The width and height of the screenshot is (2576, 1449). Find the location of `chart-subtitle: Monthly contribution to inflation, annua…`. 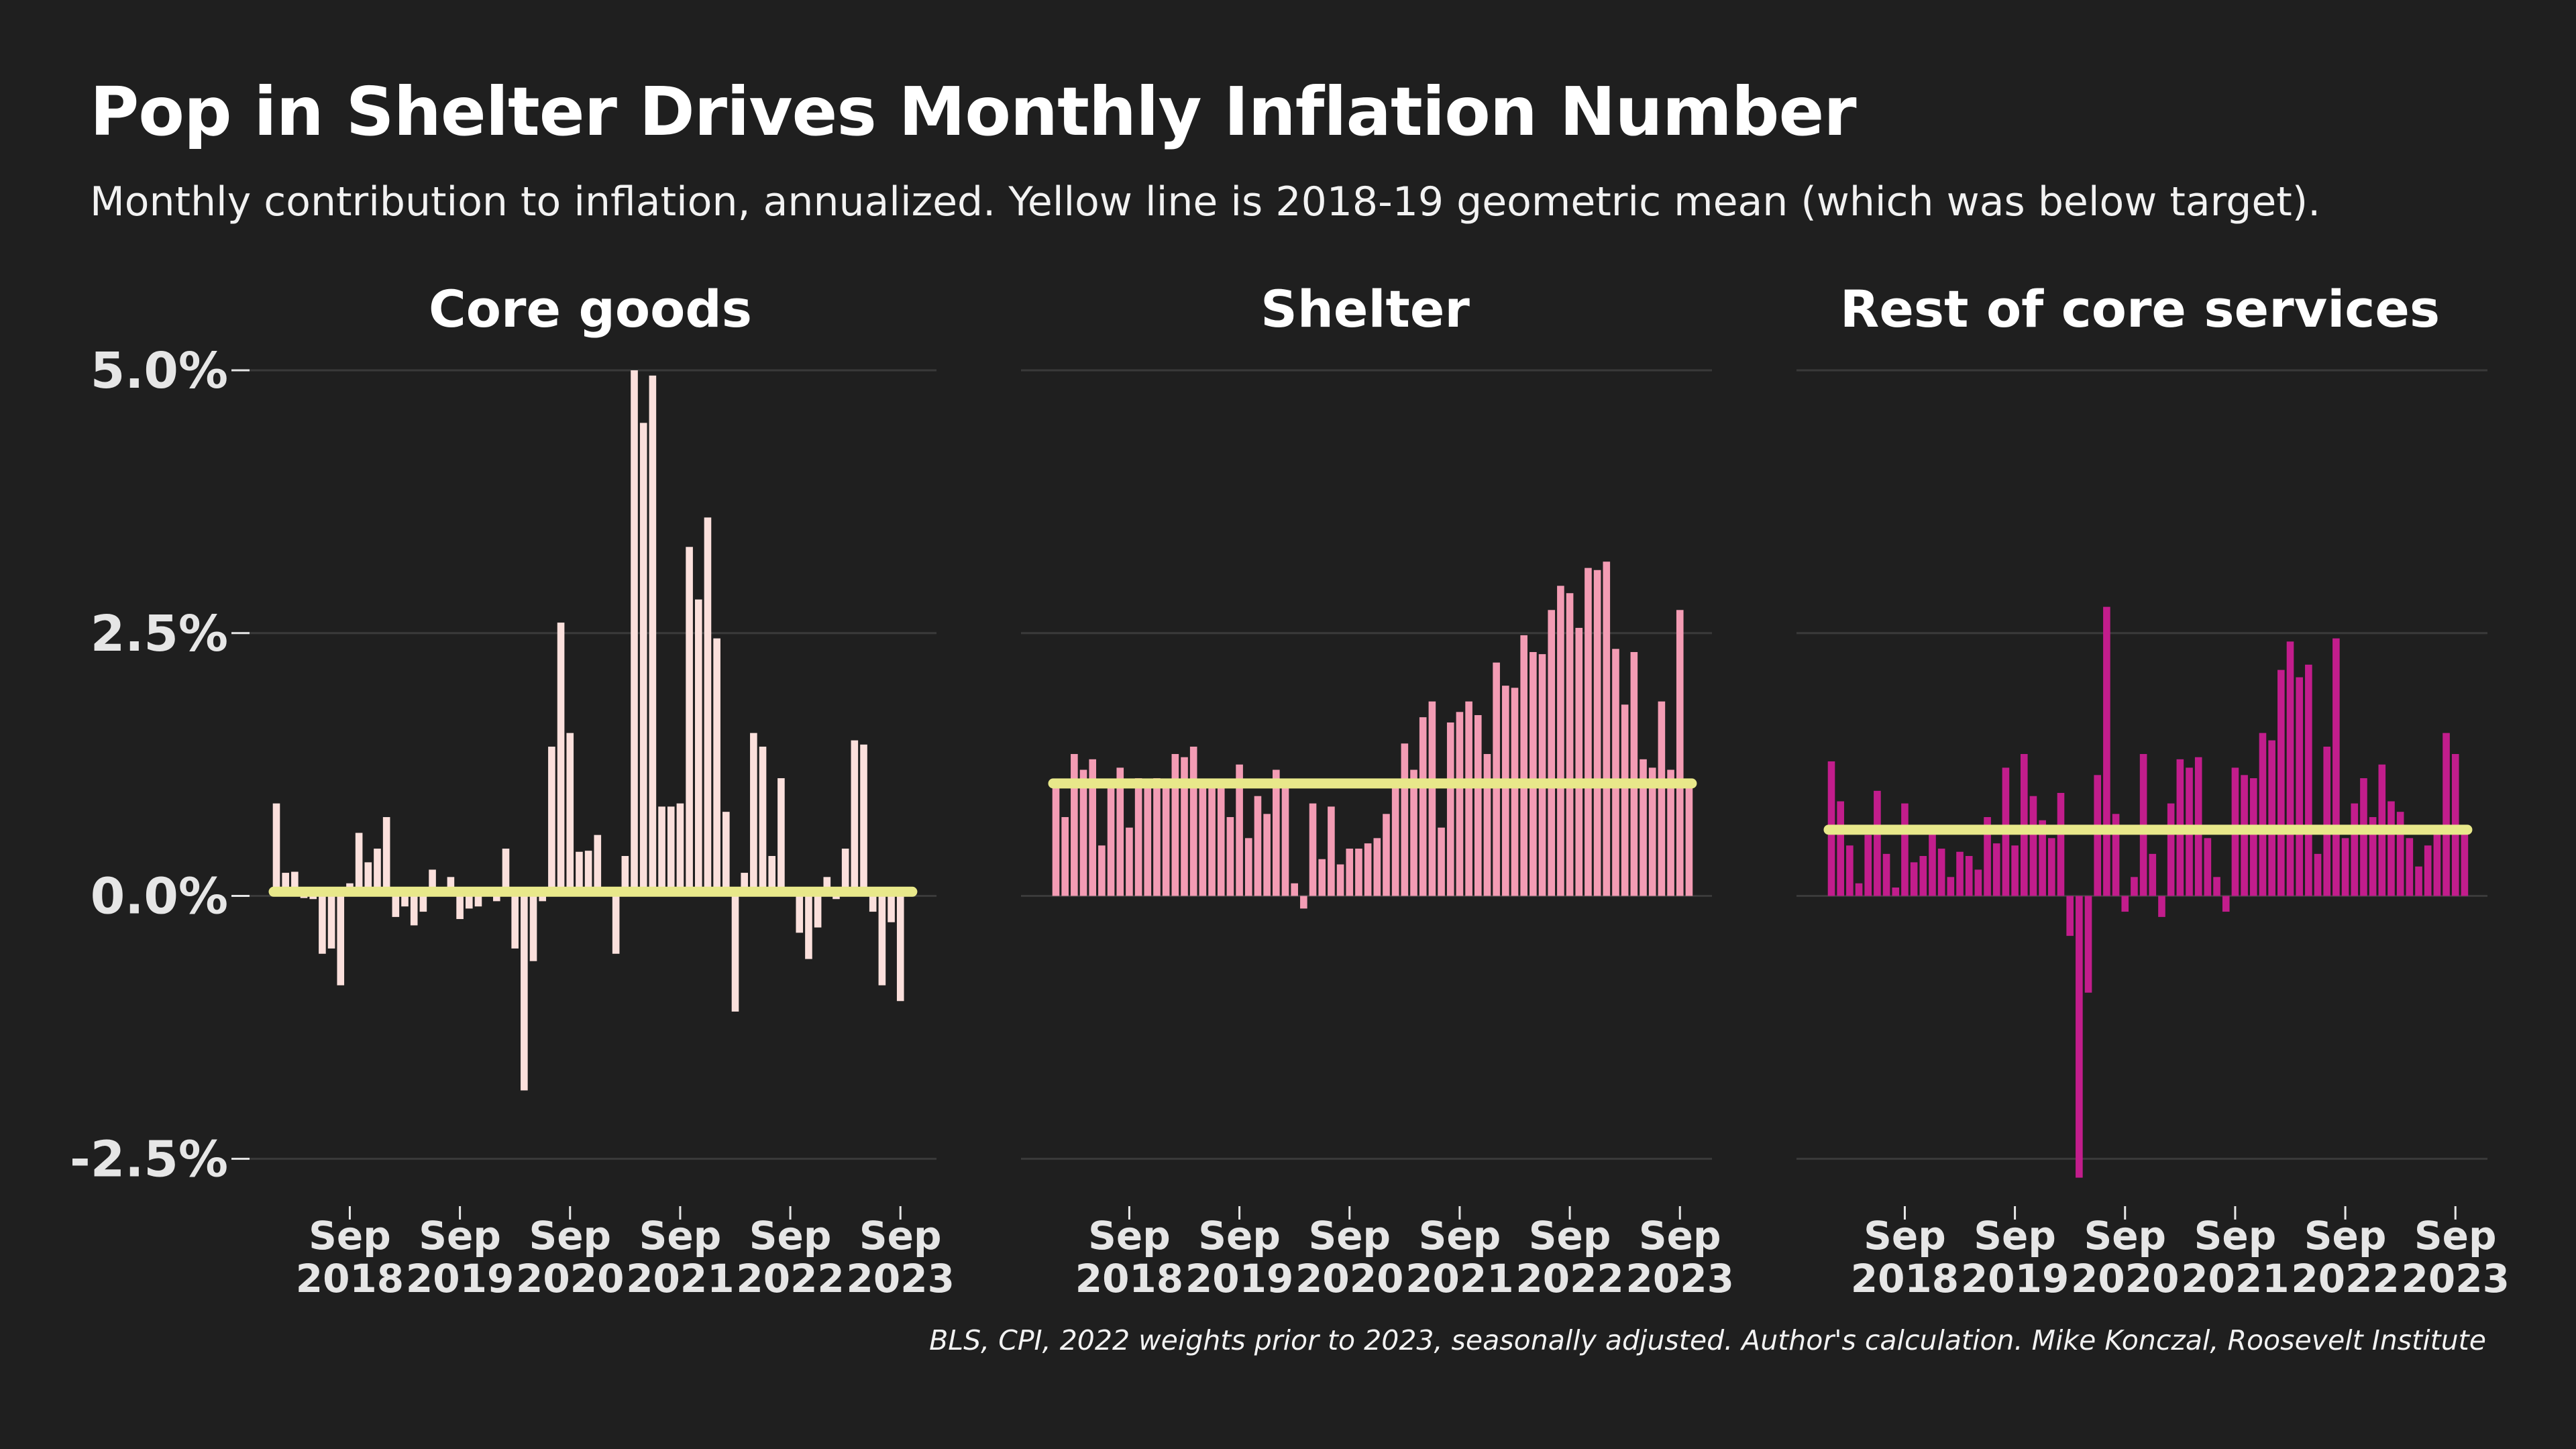

chart-subtitle: Monthly contribution to inflation, annua… is located at coordinates (1205, 201).